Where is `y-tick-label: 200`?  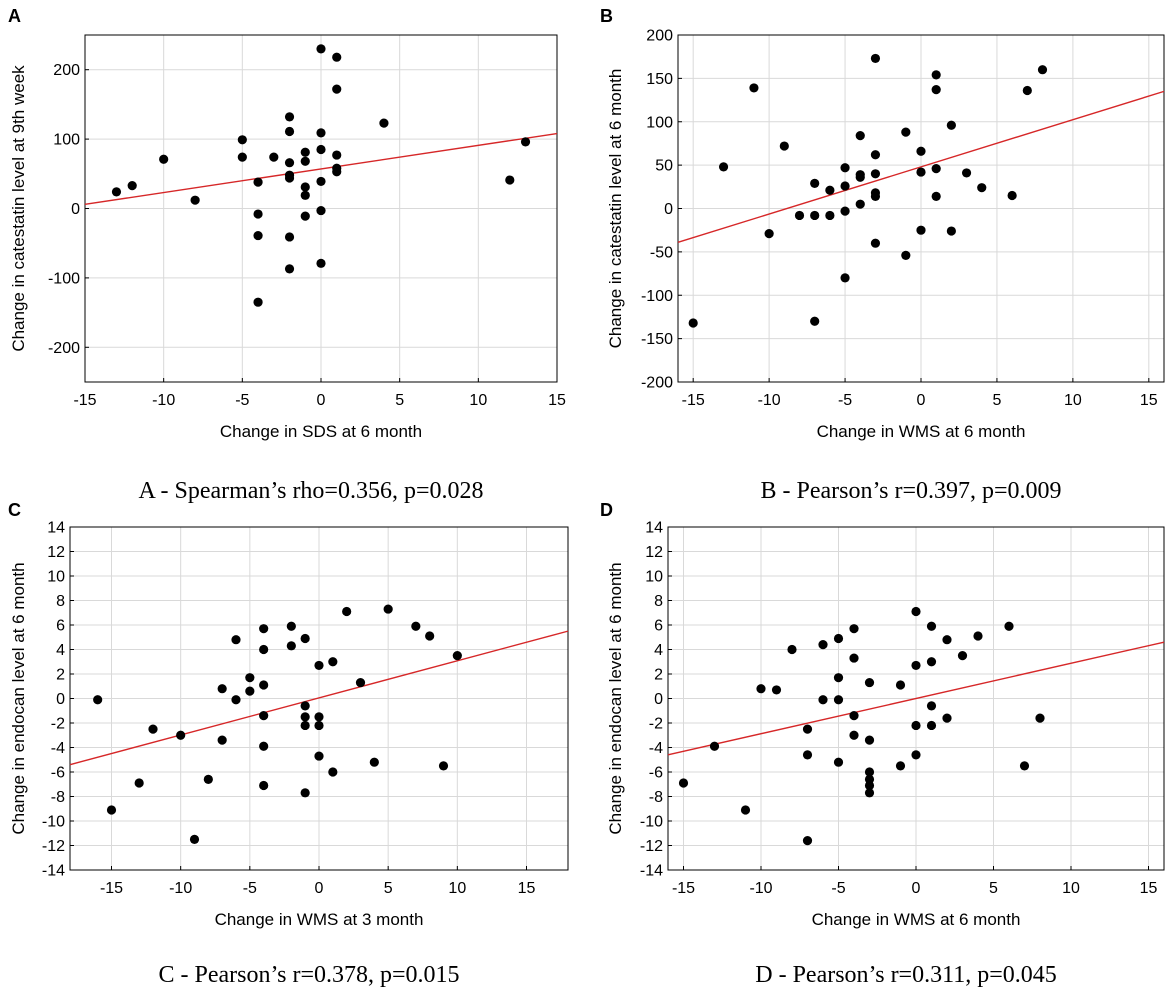 y-tick-label: 200 is located at coordinates (659, 36).